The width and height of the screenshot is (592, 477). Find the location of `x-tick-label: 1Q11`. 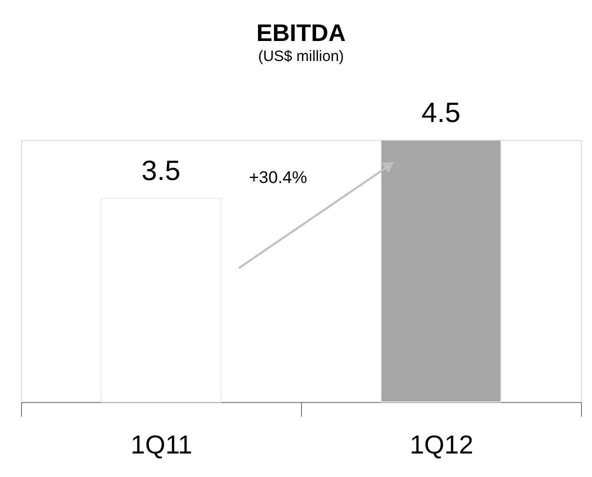

x-tick-label: 1Q11 is located at coordinates (161, 445).